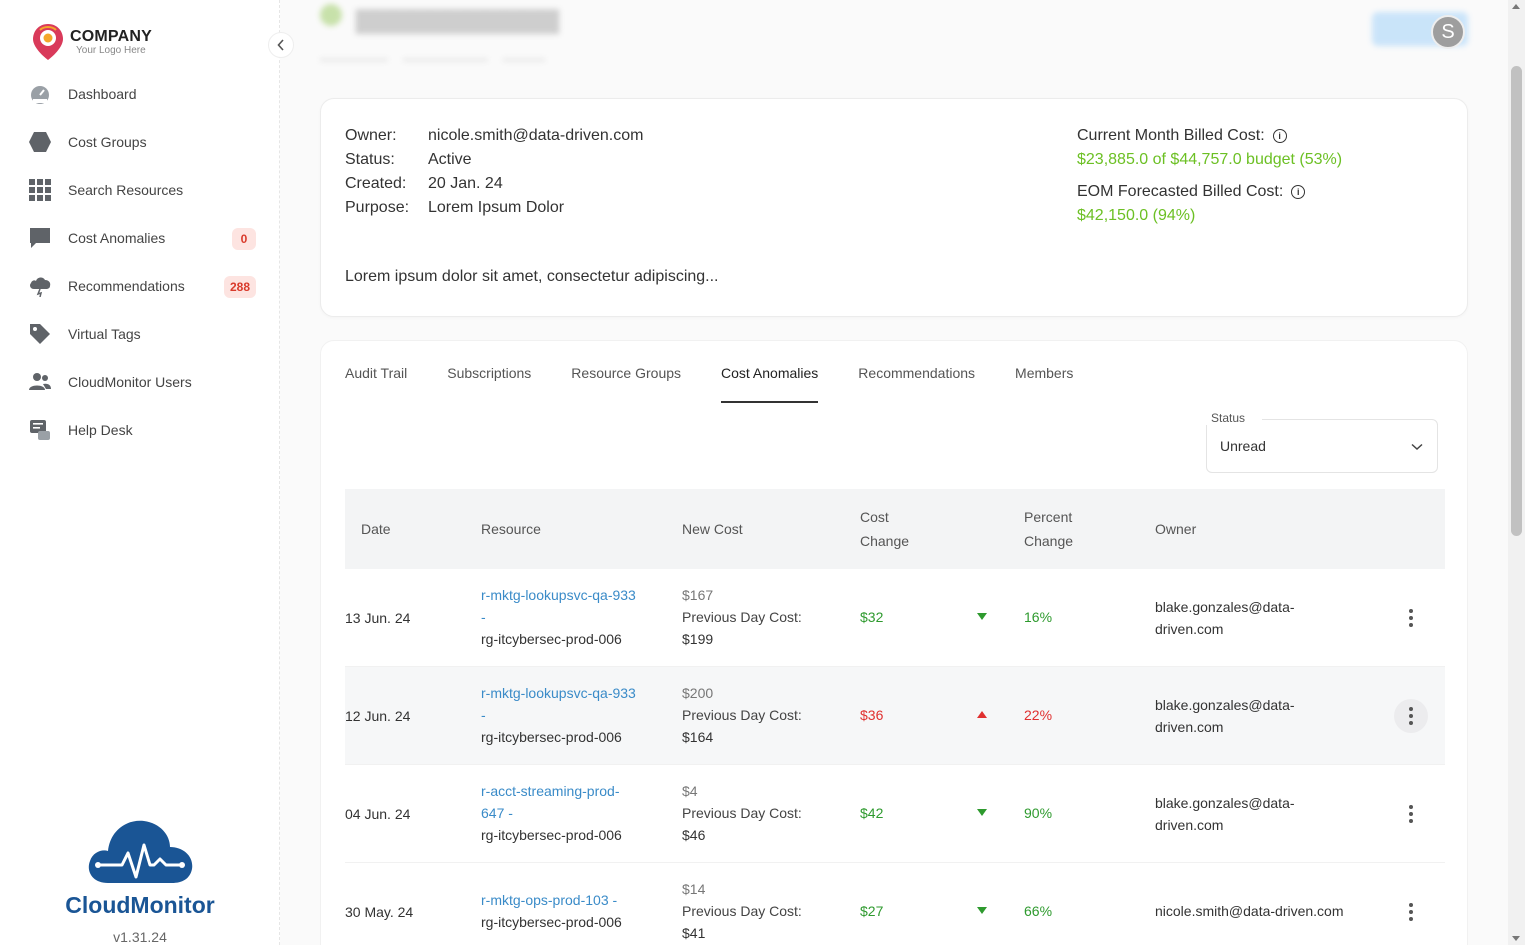  I want to click on scrollbar-thumb, so click(1516, 301).